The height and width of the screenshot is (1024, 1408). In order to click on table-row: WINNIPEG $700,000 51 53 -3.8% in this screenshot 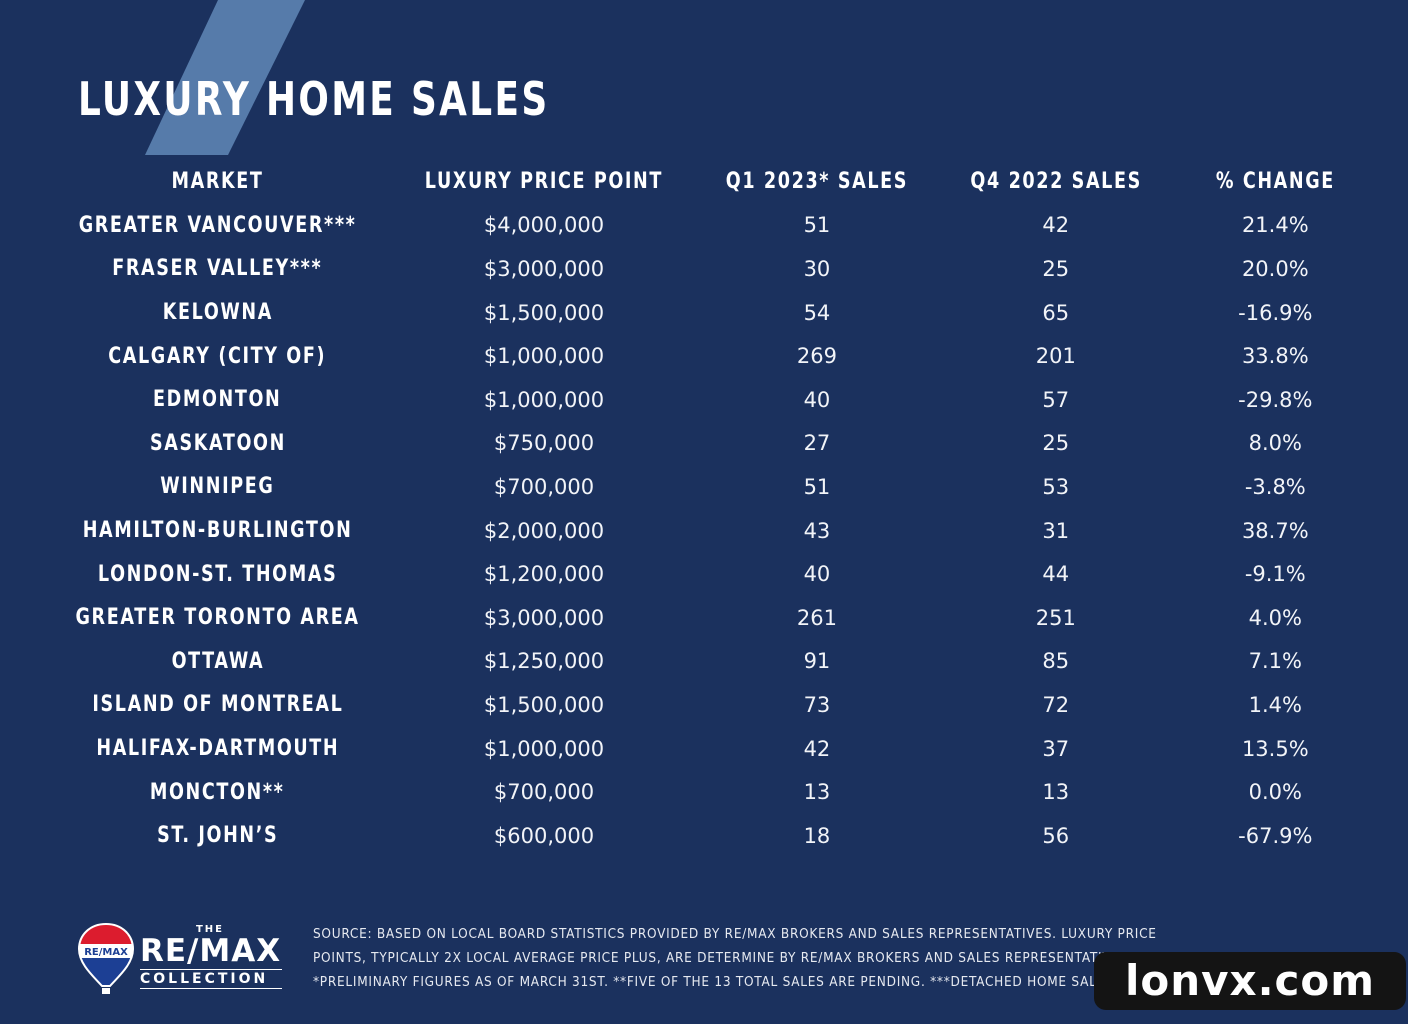, I will do `click(710, 487)`.